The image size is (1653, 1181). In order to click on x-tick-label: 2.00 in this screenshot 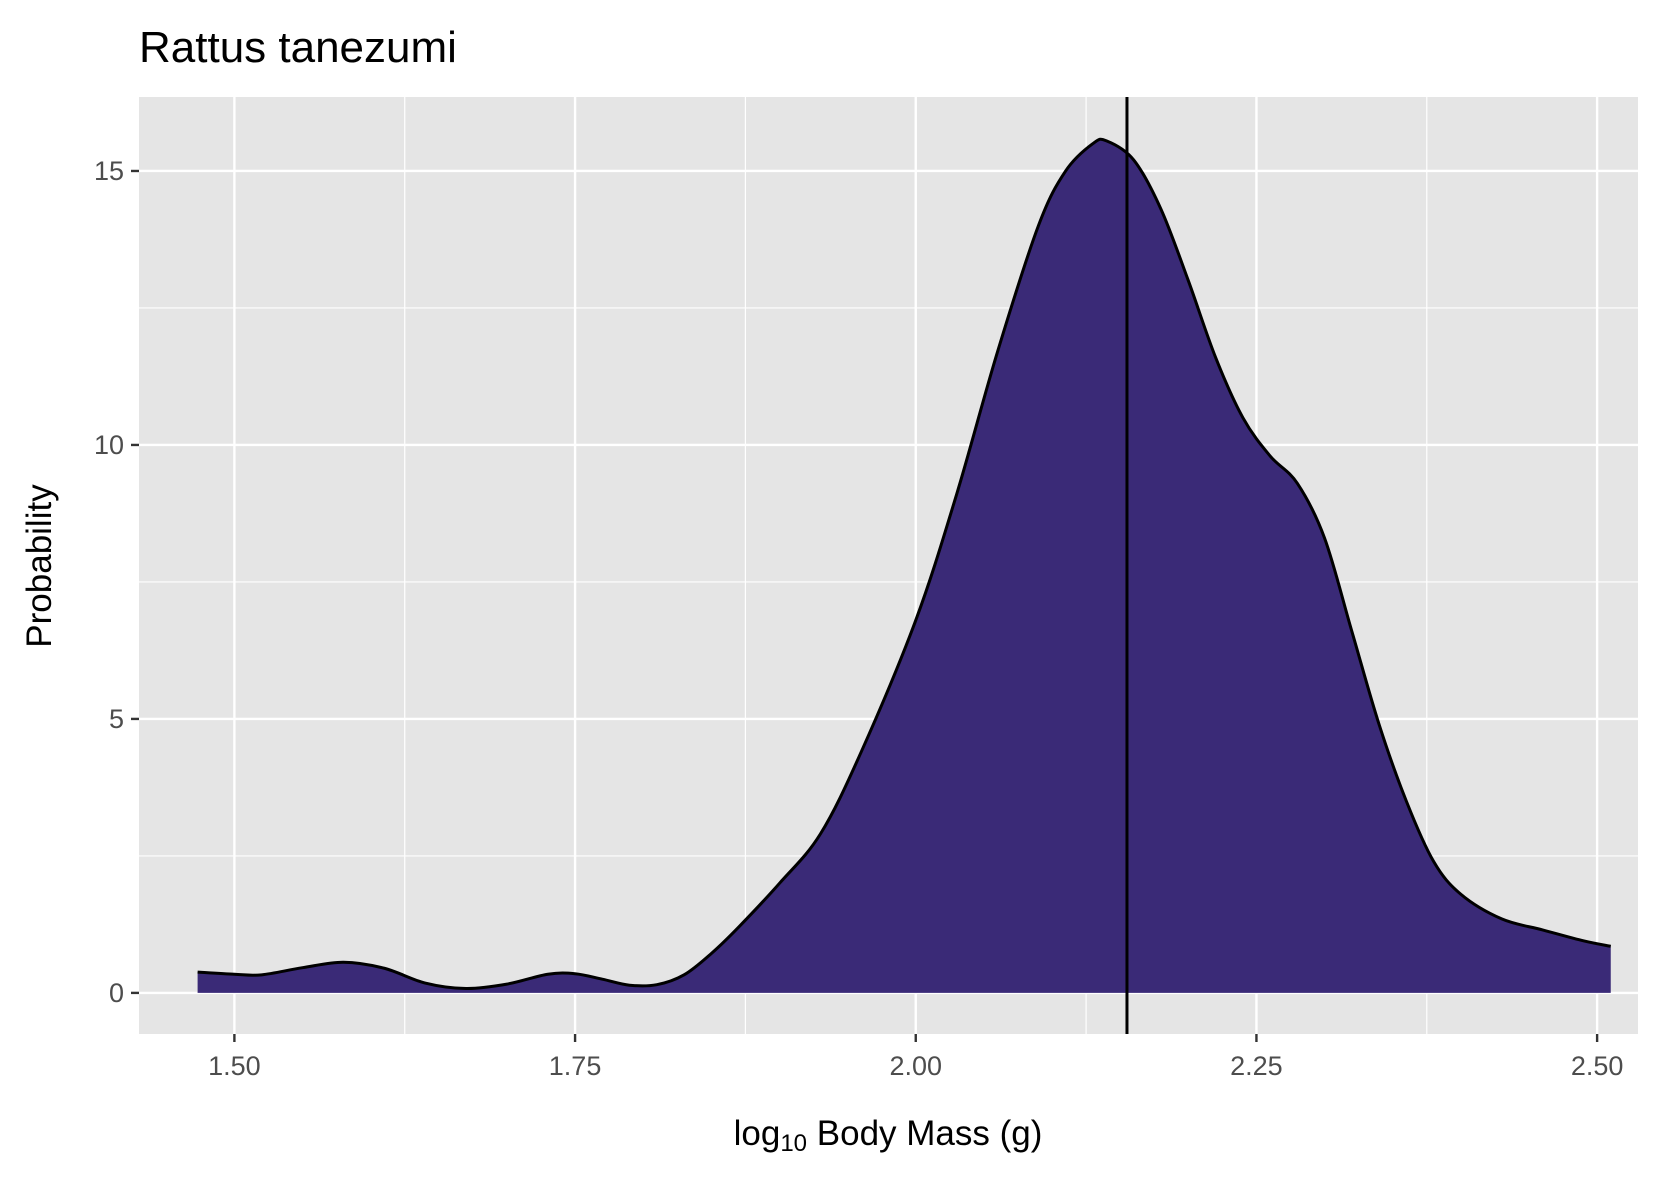, I will do `click(915, 1066)`.